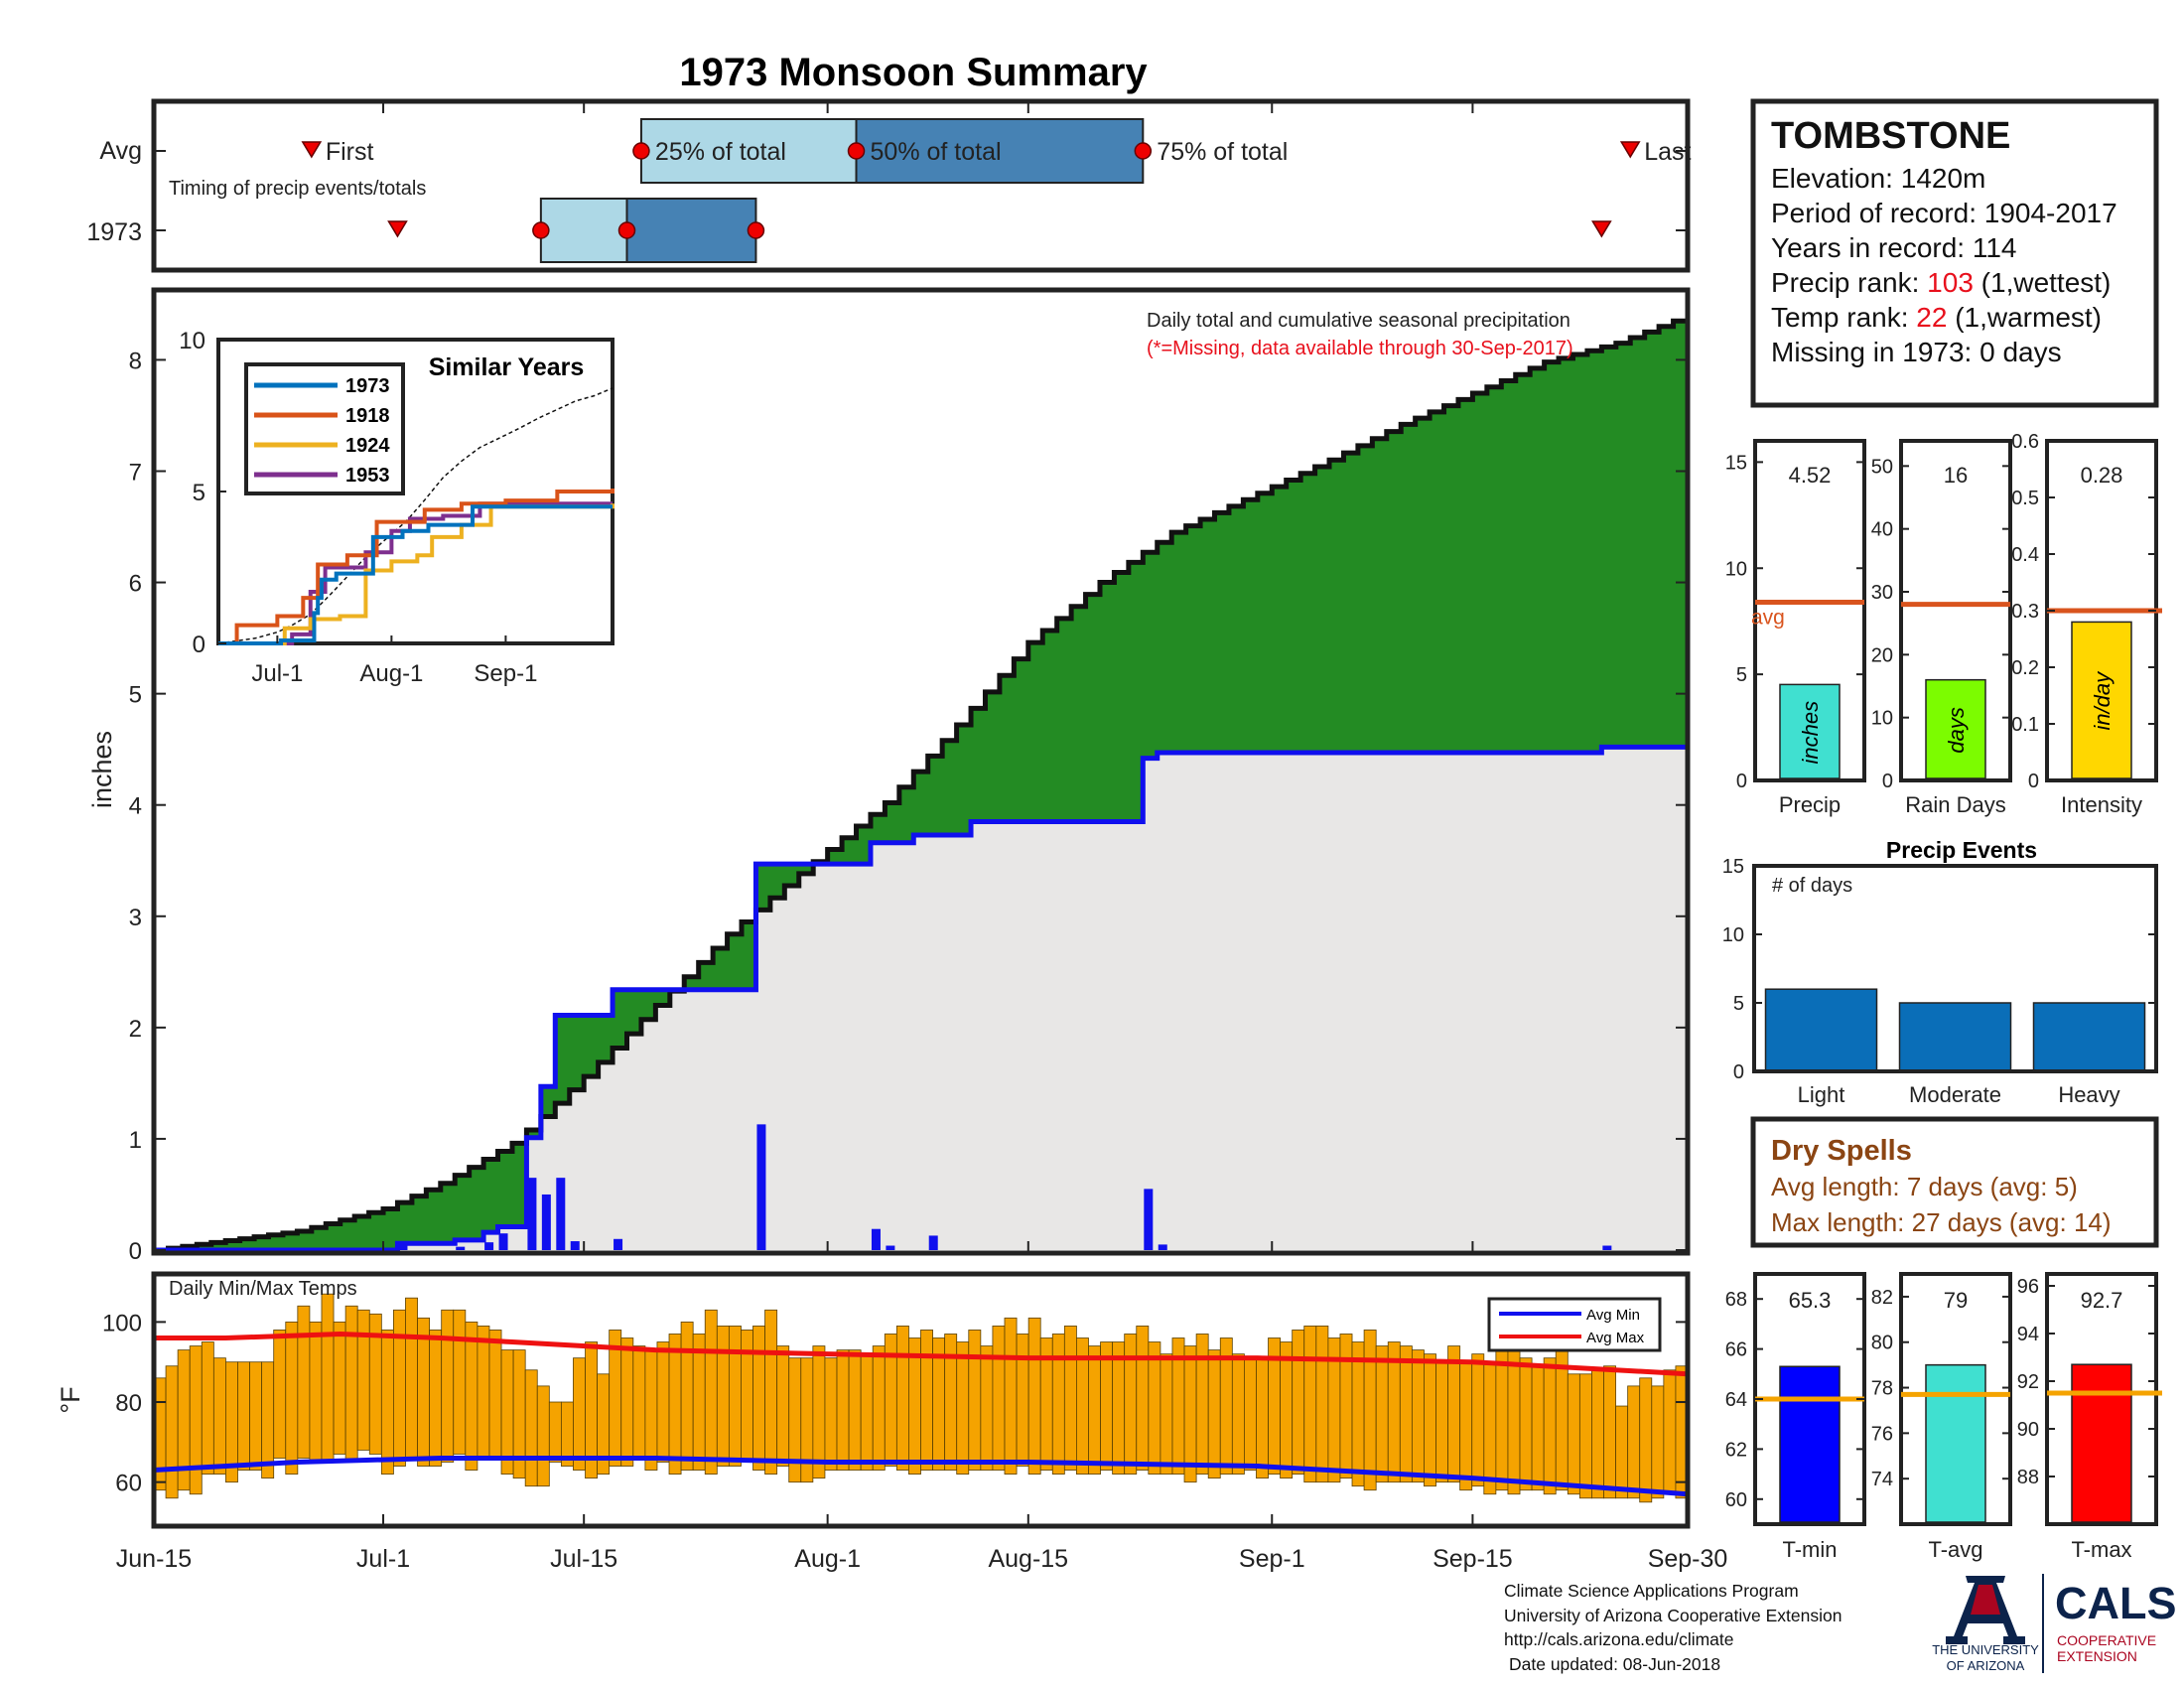 The image size is (2184, 1688). Describe the element at coordinates (1841, 1151) in the screenshot. I see `dry-spells-title: Dry Spells` at that location.